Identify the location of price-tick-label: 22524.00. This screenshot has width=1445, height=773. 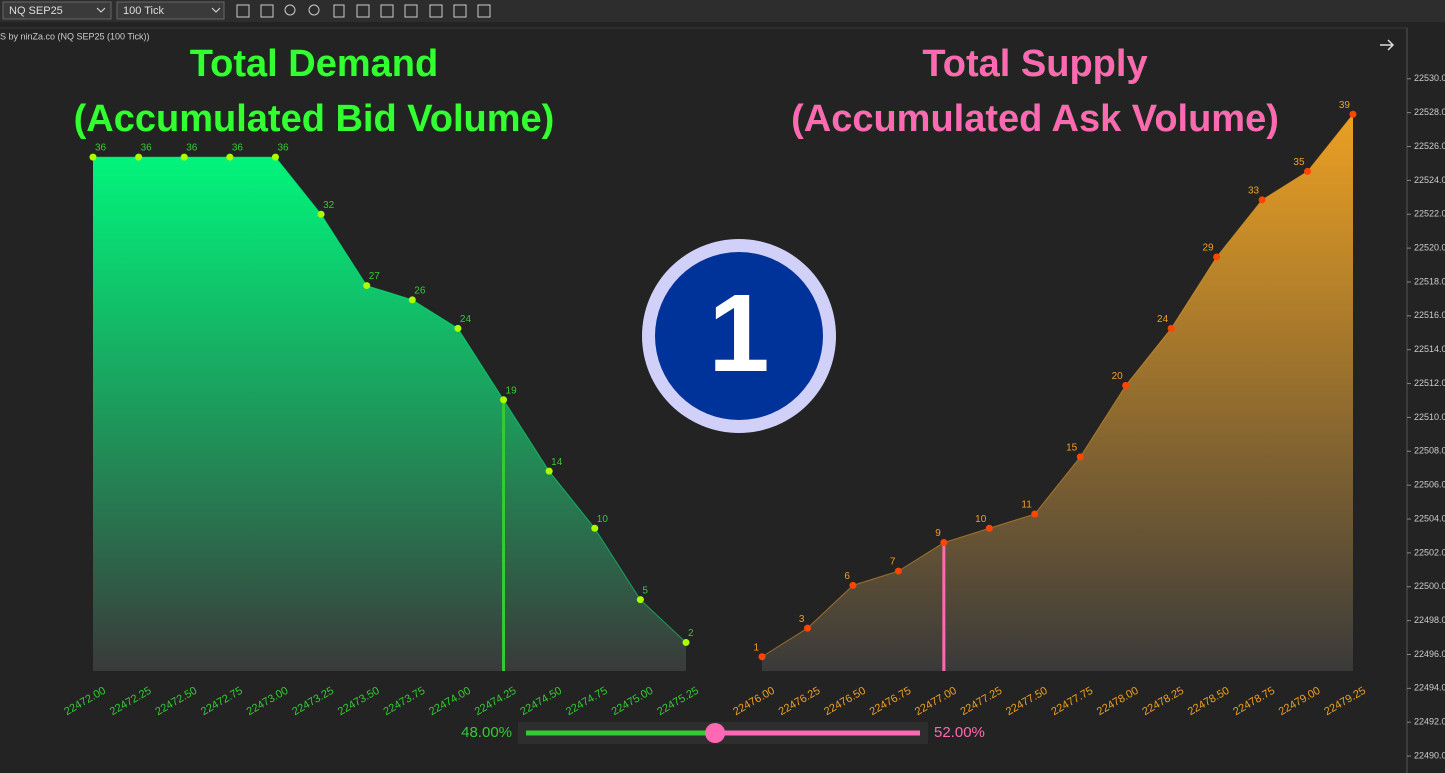
(1429, 180).